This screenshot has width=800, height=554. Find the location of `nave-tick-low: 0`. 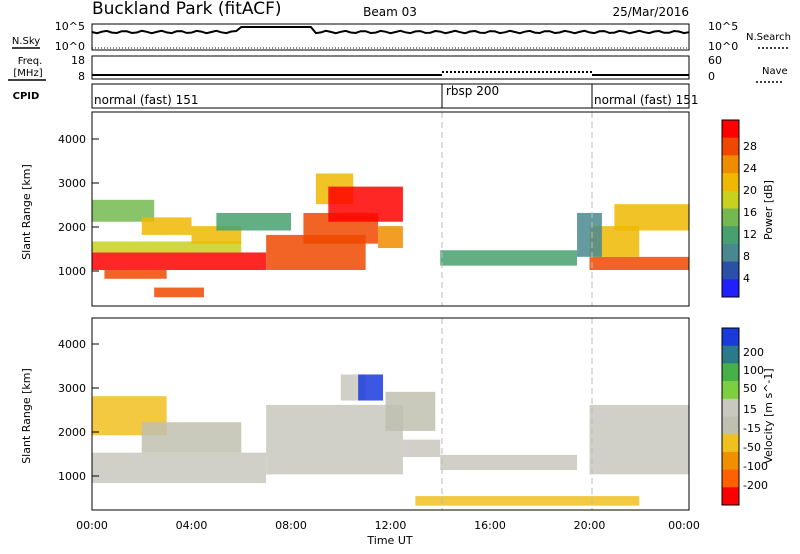

nave-tick-low: 0 is located at coordinates (711, 76).